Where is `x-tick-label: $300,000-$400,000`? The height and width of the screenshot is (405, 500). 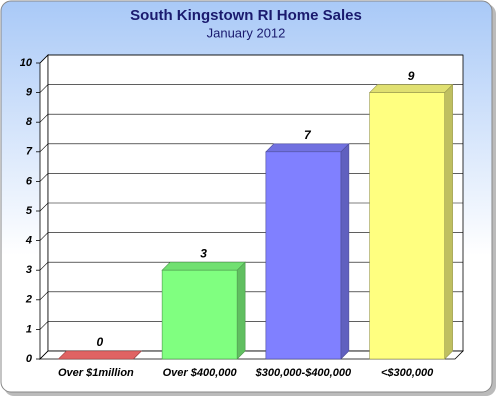
x-tick-label: $300,000-$400,000 is located at coordinates (303, 373).